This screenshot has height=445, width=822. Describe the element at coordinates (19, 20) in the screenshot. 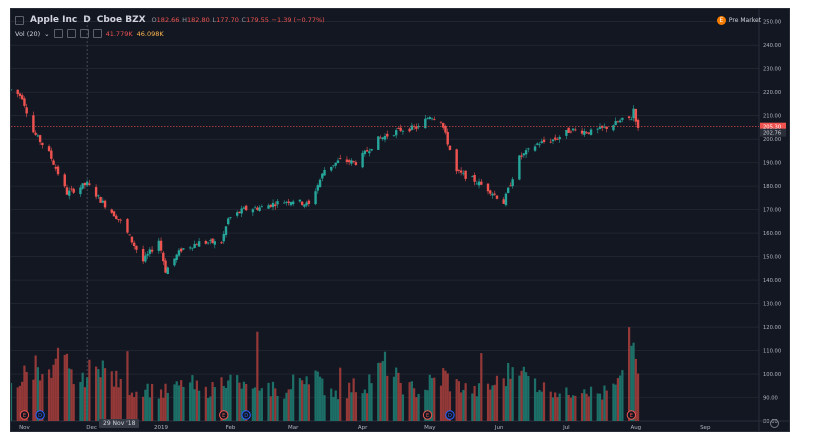

I see `collapse-icon` at that location.